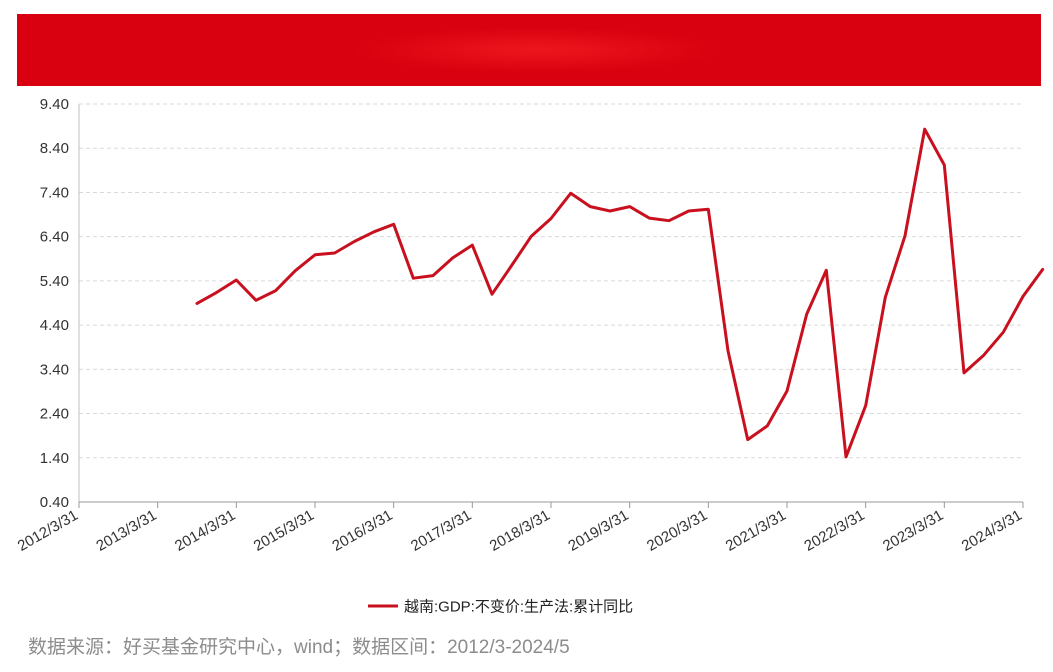 Image resolution: width=1053 pixels, height=672 pixels. What do you see at coordinates (518, 607) in the screenshot?
I see `legend-label: 越南:GDP:不变价:生产法:累计同比` at bounding box center [518, 607].